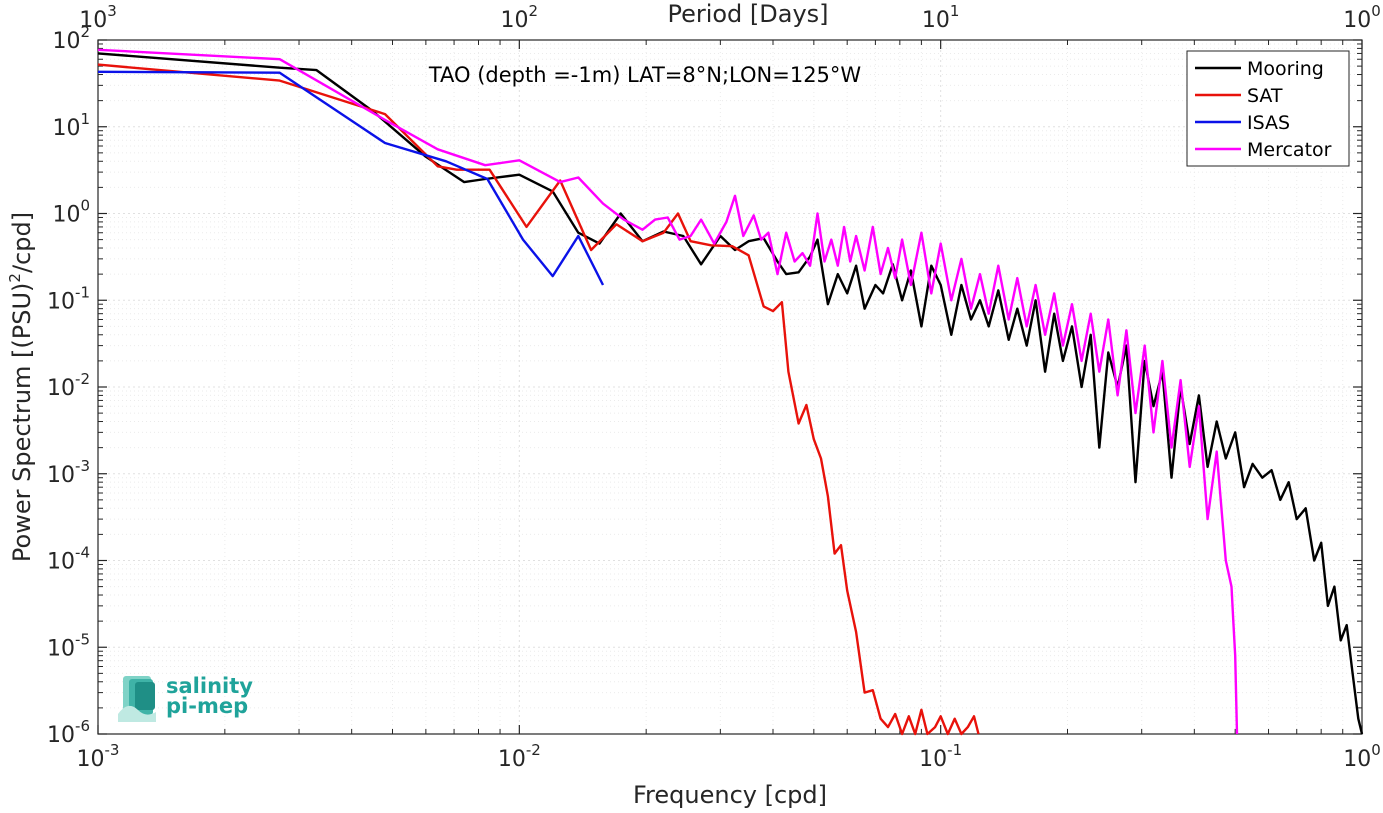 Image resolution: width=1383 pixels, height=813 pixels. I want to click on legend-label-mercator: Mercator, so click(1289, 150).